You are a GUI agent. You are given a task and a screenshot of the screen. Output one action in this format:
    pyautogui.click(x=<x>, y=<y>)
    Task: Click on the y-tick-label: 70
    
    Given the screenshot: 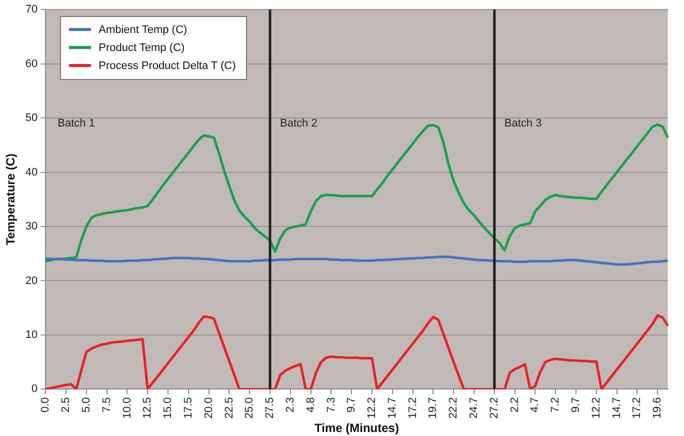 What is the action you would take?
    pyautogui.click(x=31, y=10)
    